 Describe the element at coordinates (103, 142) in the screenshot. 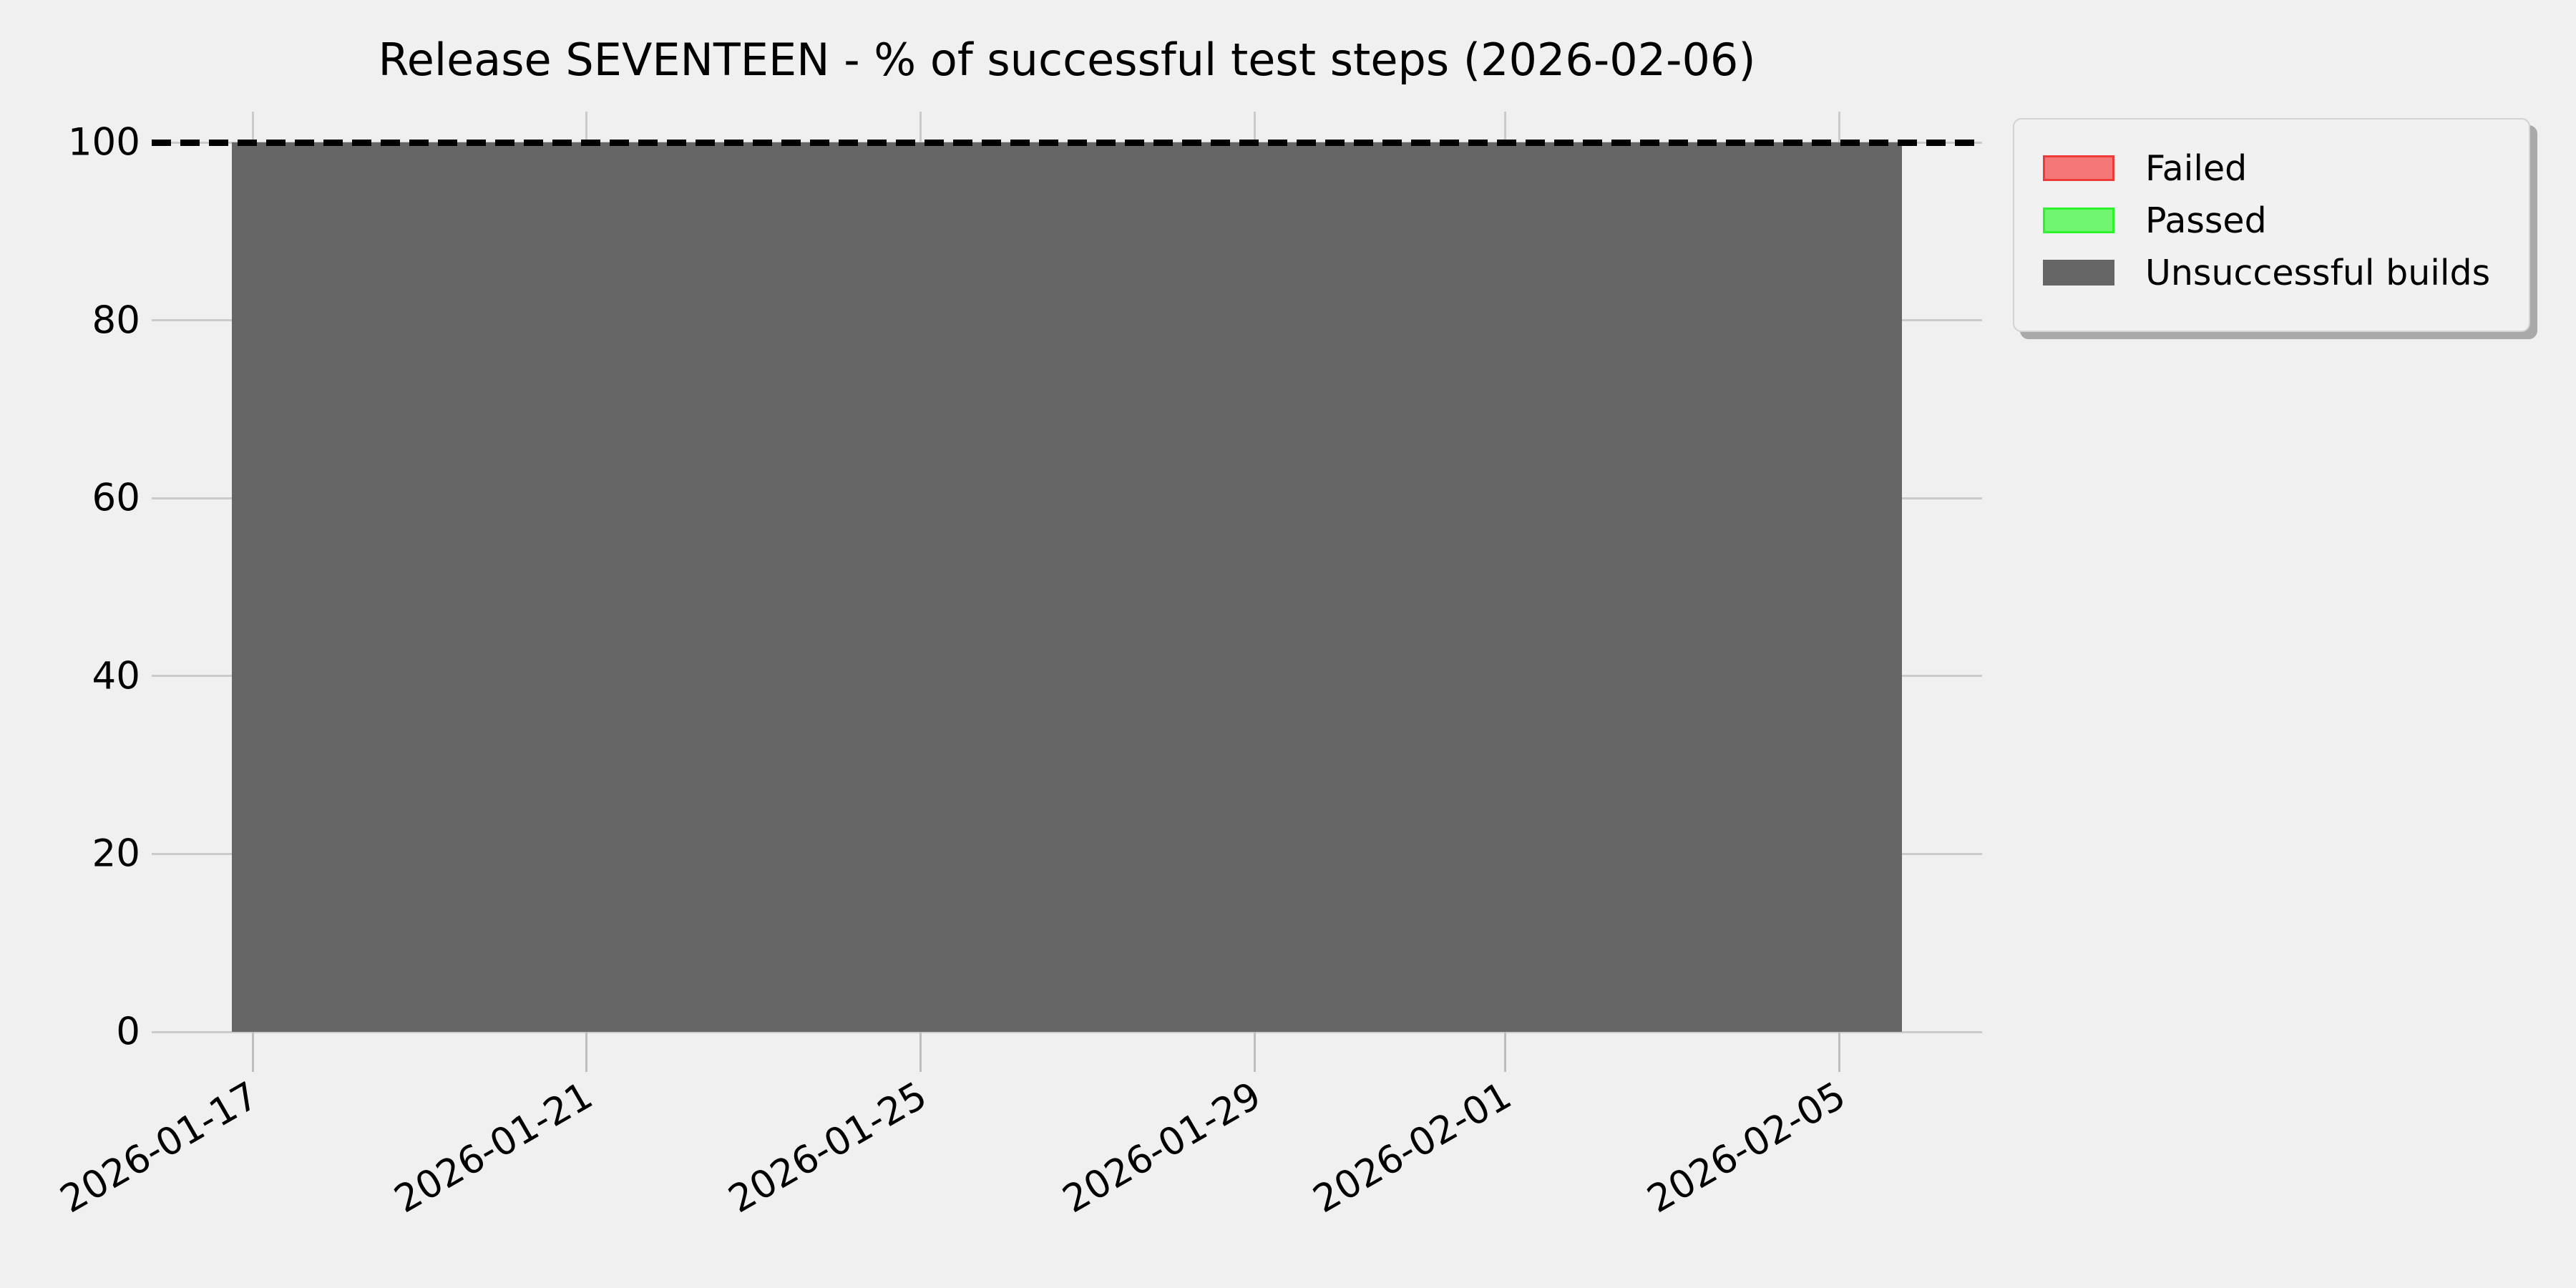

I see `y-tick-label: 100` at that location.